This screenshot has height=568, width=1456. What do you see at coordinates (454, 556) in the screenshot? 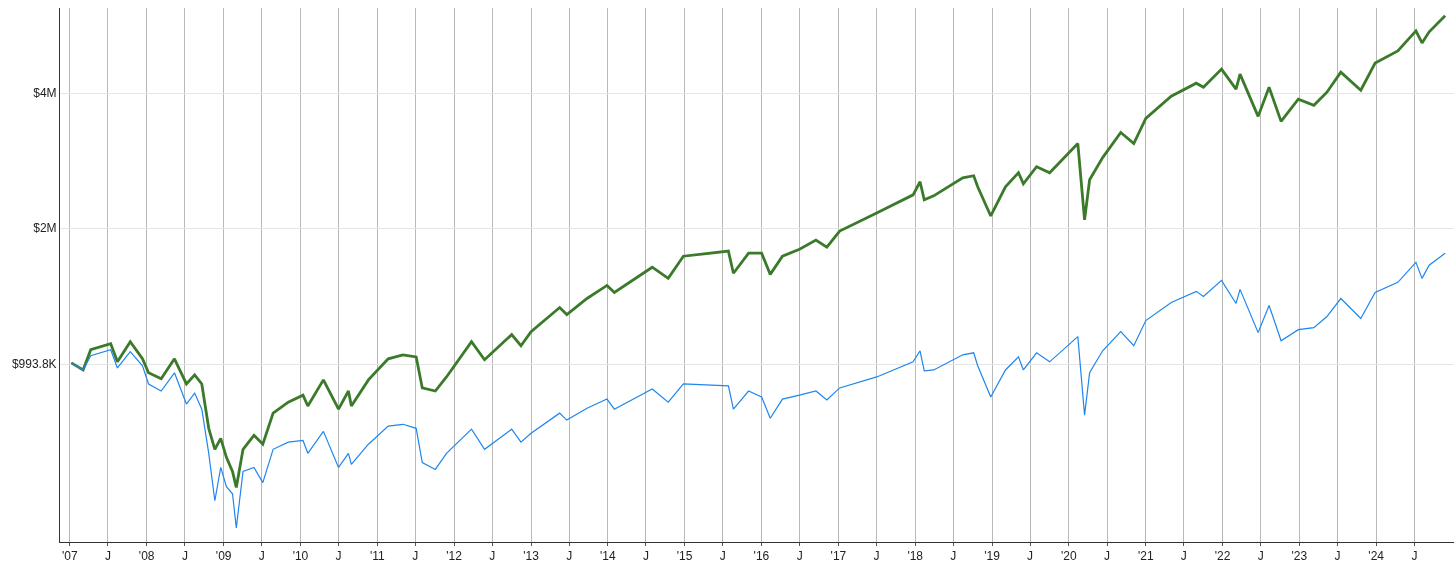
I see `x-tick-label: '12` at bounding box center [454, 556].